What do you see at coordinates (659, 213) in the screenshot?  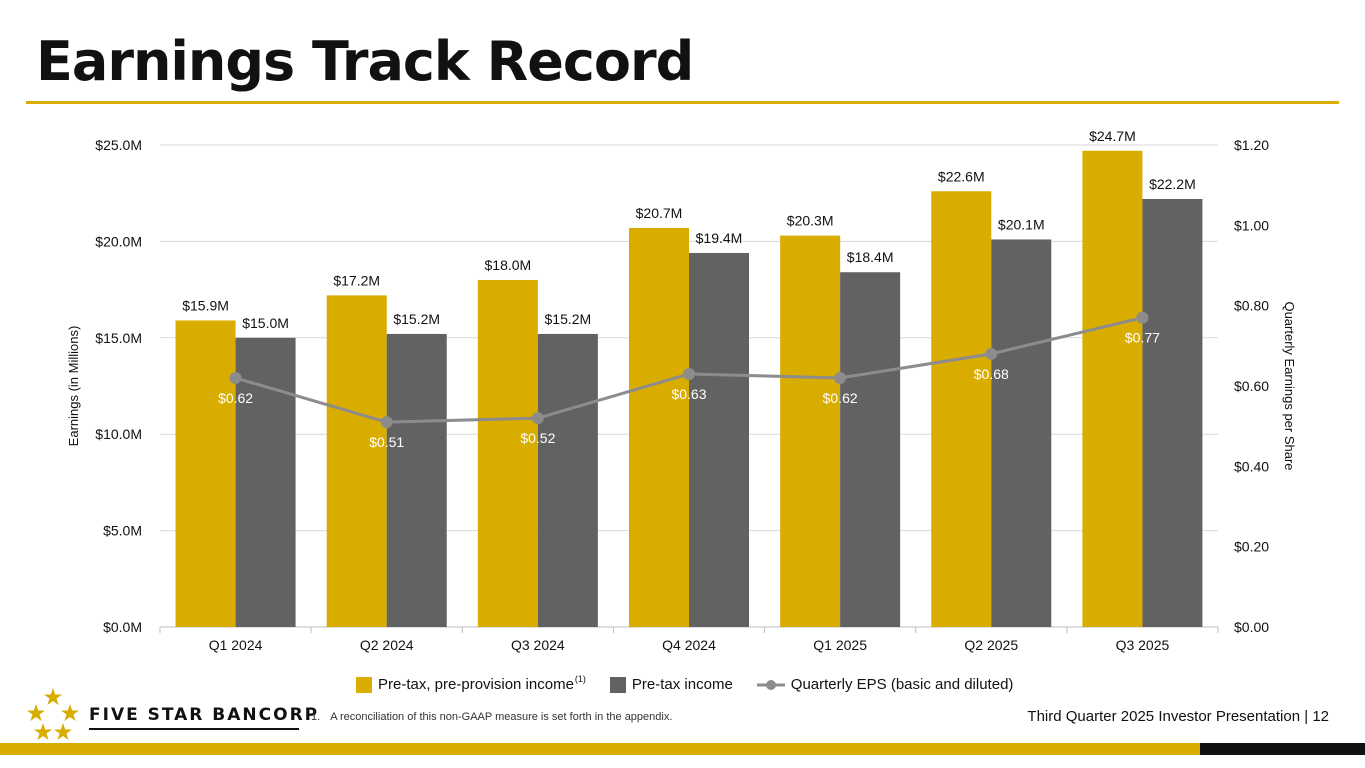 I see `bar-label-ppi: $20.7M` at bounding box center [659, 213].